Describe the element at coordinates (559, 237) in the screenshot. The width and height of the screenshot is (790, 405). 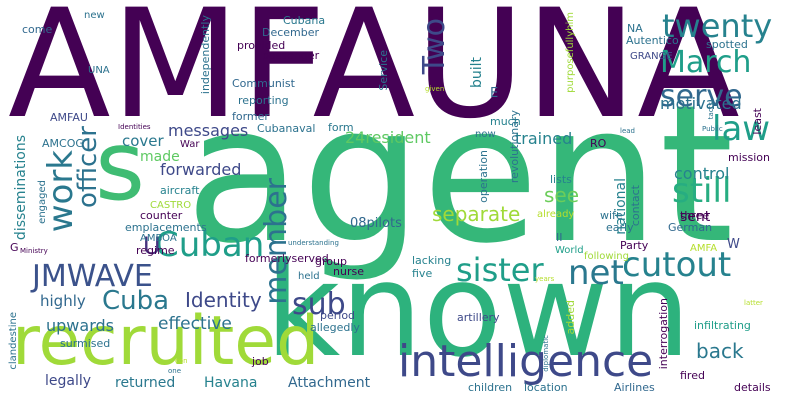
I see `cloud-word: II` at that location.